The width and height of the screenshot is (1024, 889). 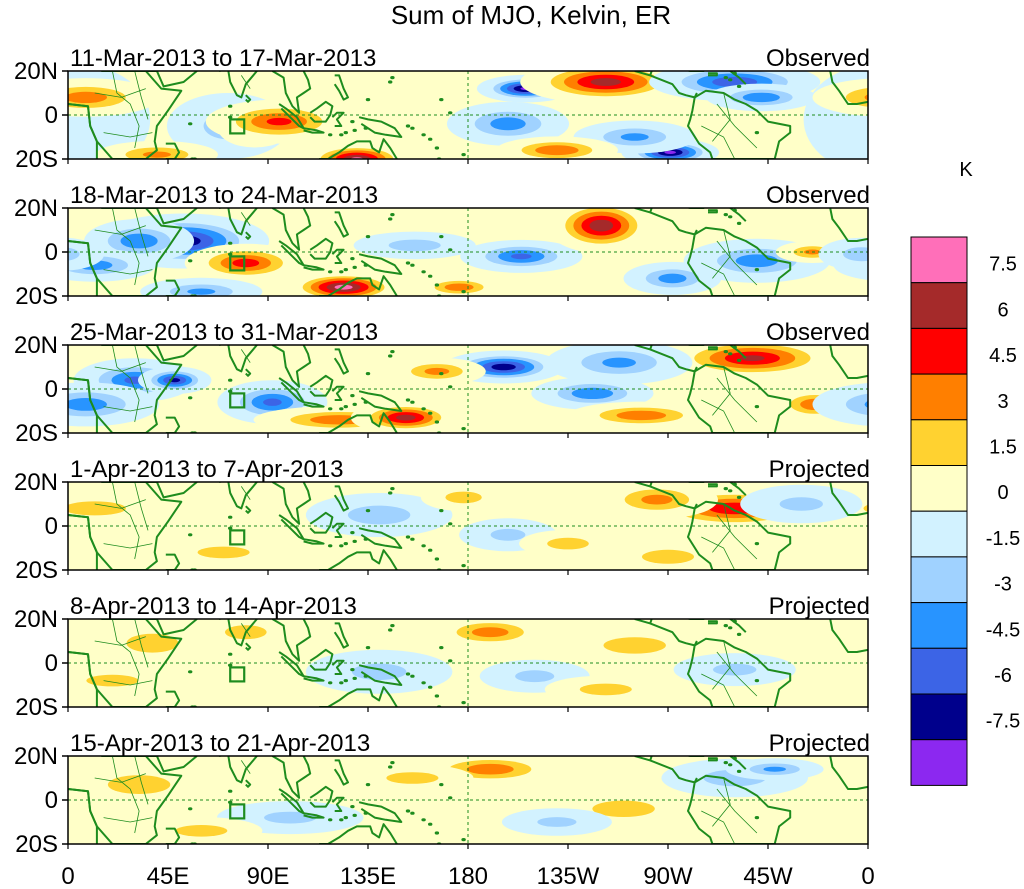 I want to click on land-layer, so click(x=468, y=663).